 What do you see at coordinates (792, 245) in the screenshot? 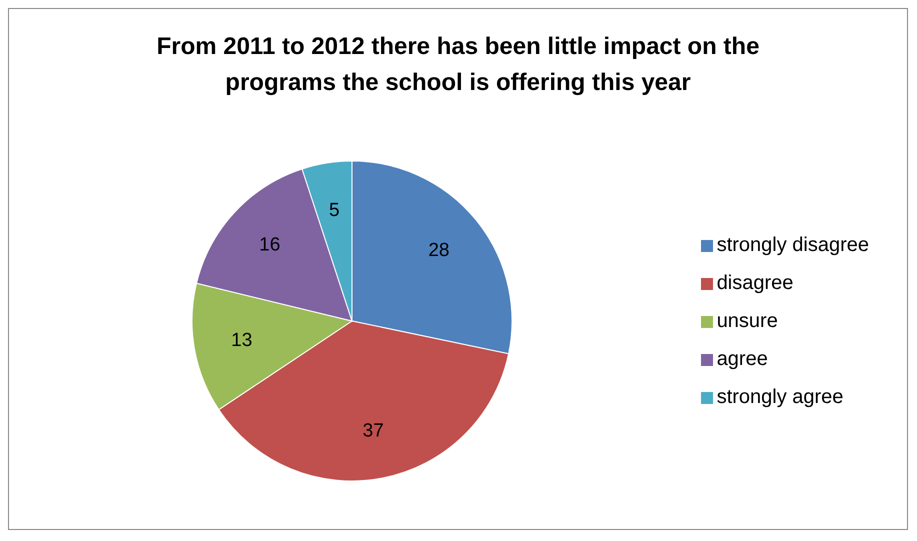
I see `legend-label: strongly disagree` at bounding box center [792, 245].